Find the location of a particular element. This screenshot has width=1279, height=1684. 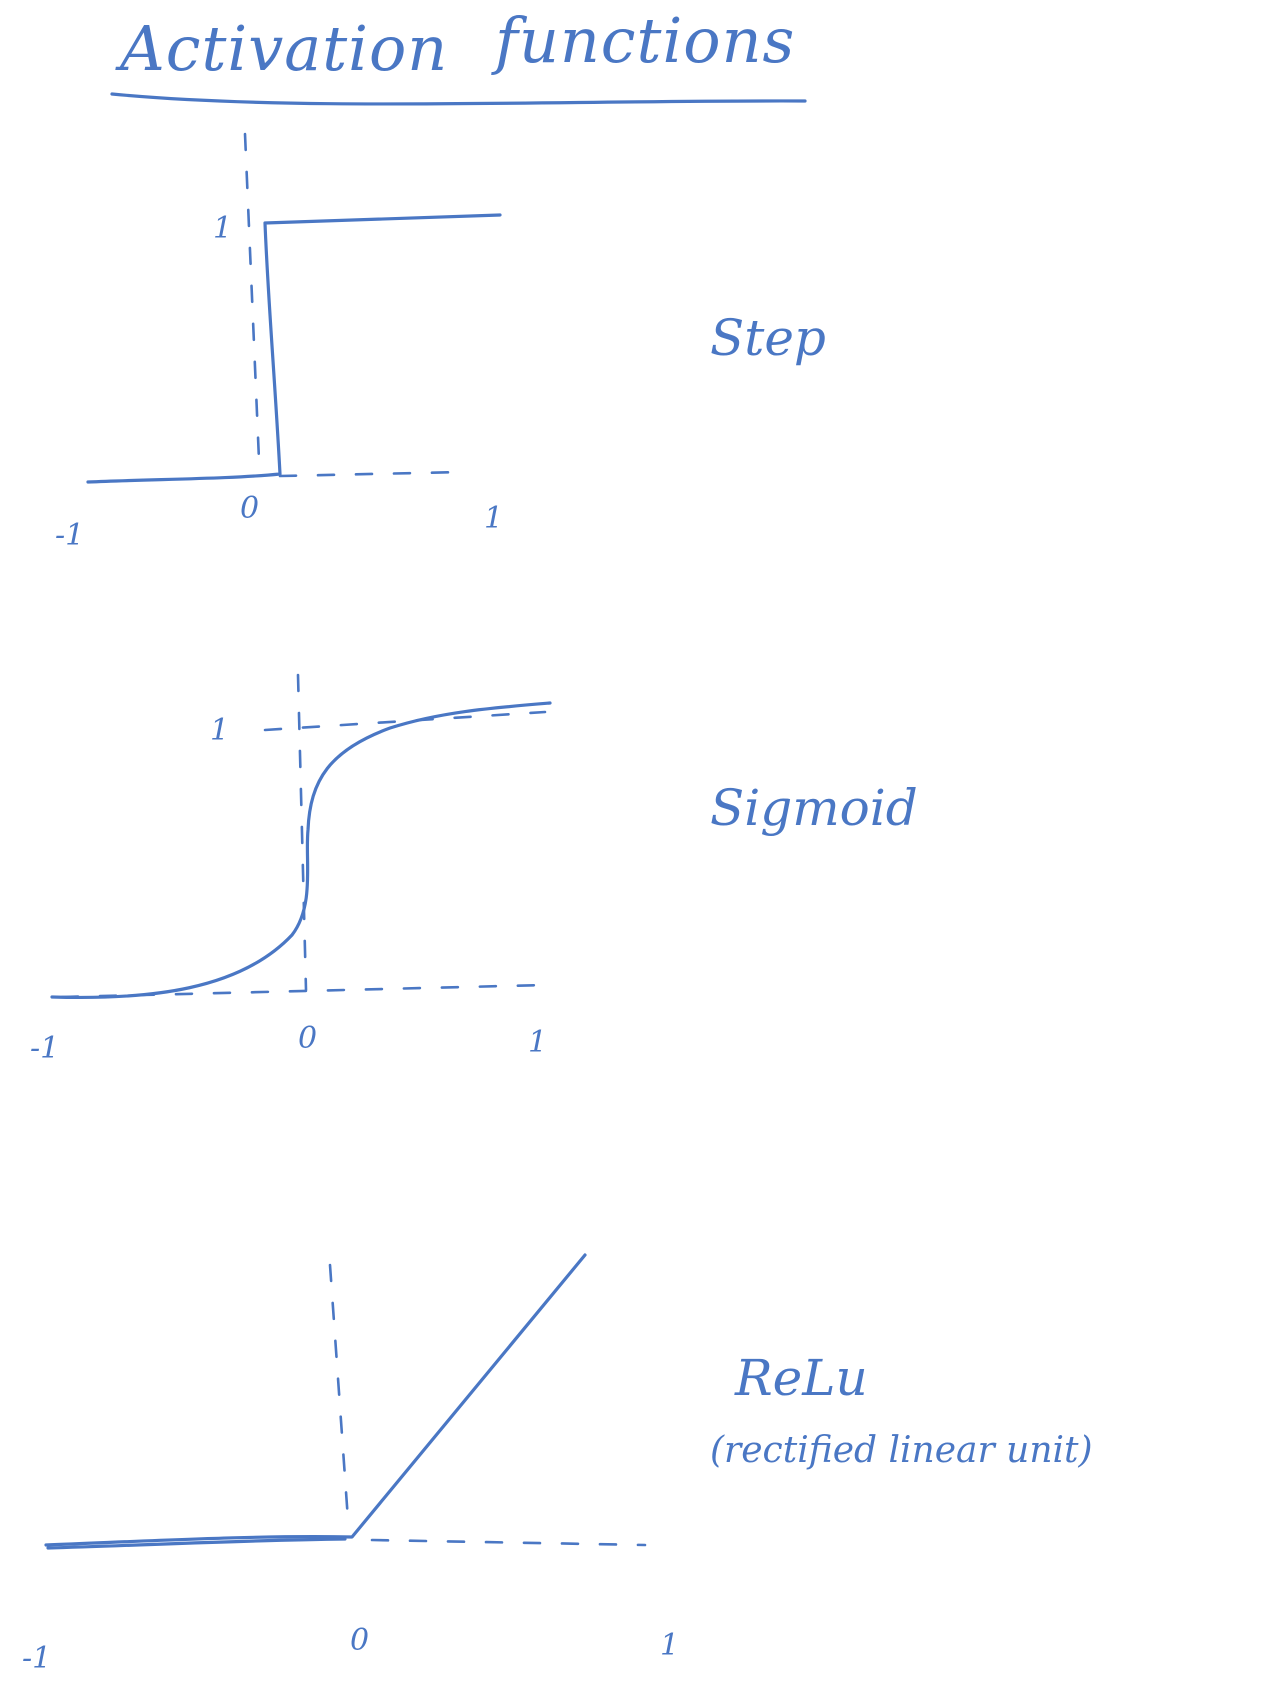

step-tick-y-1: 1 is located at coordinates (222, 228).